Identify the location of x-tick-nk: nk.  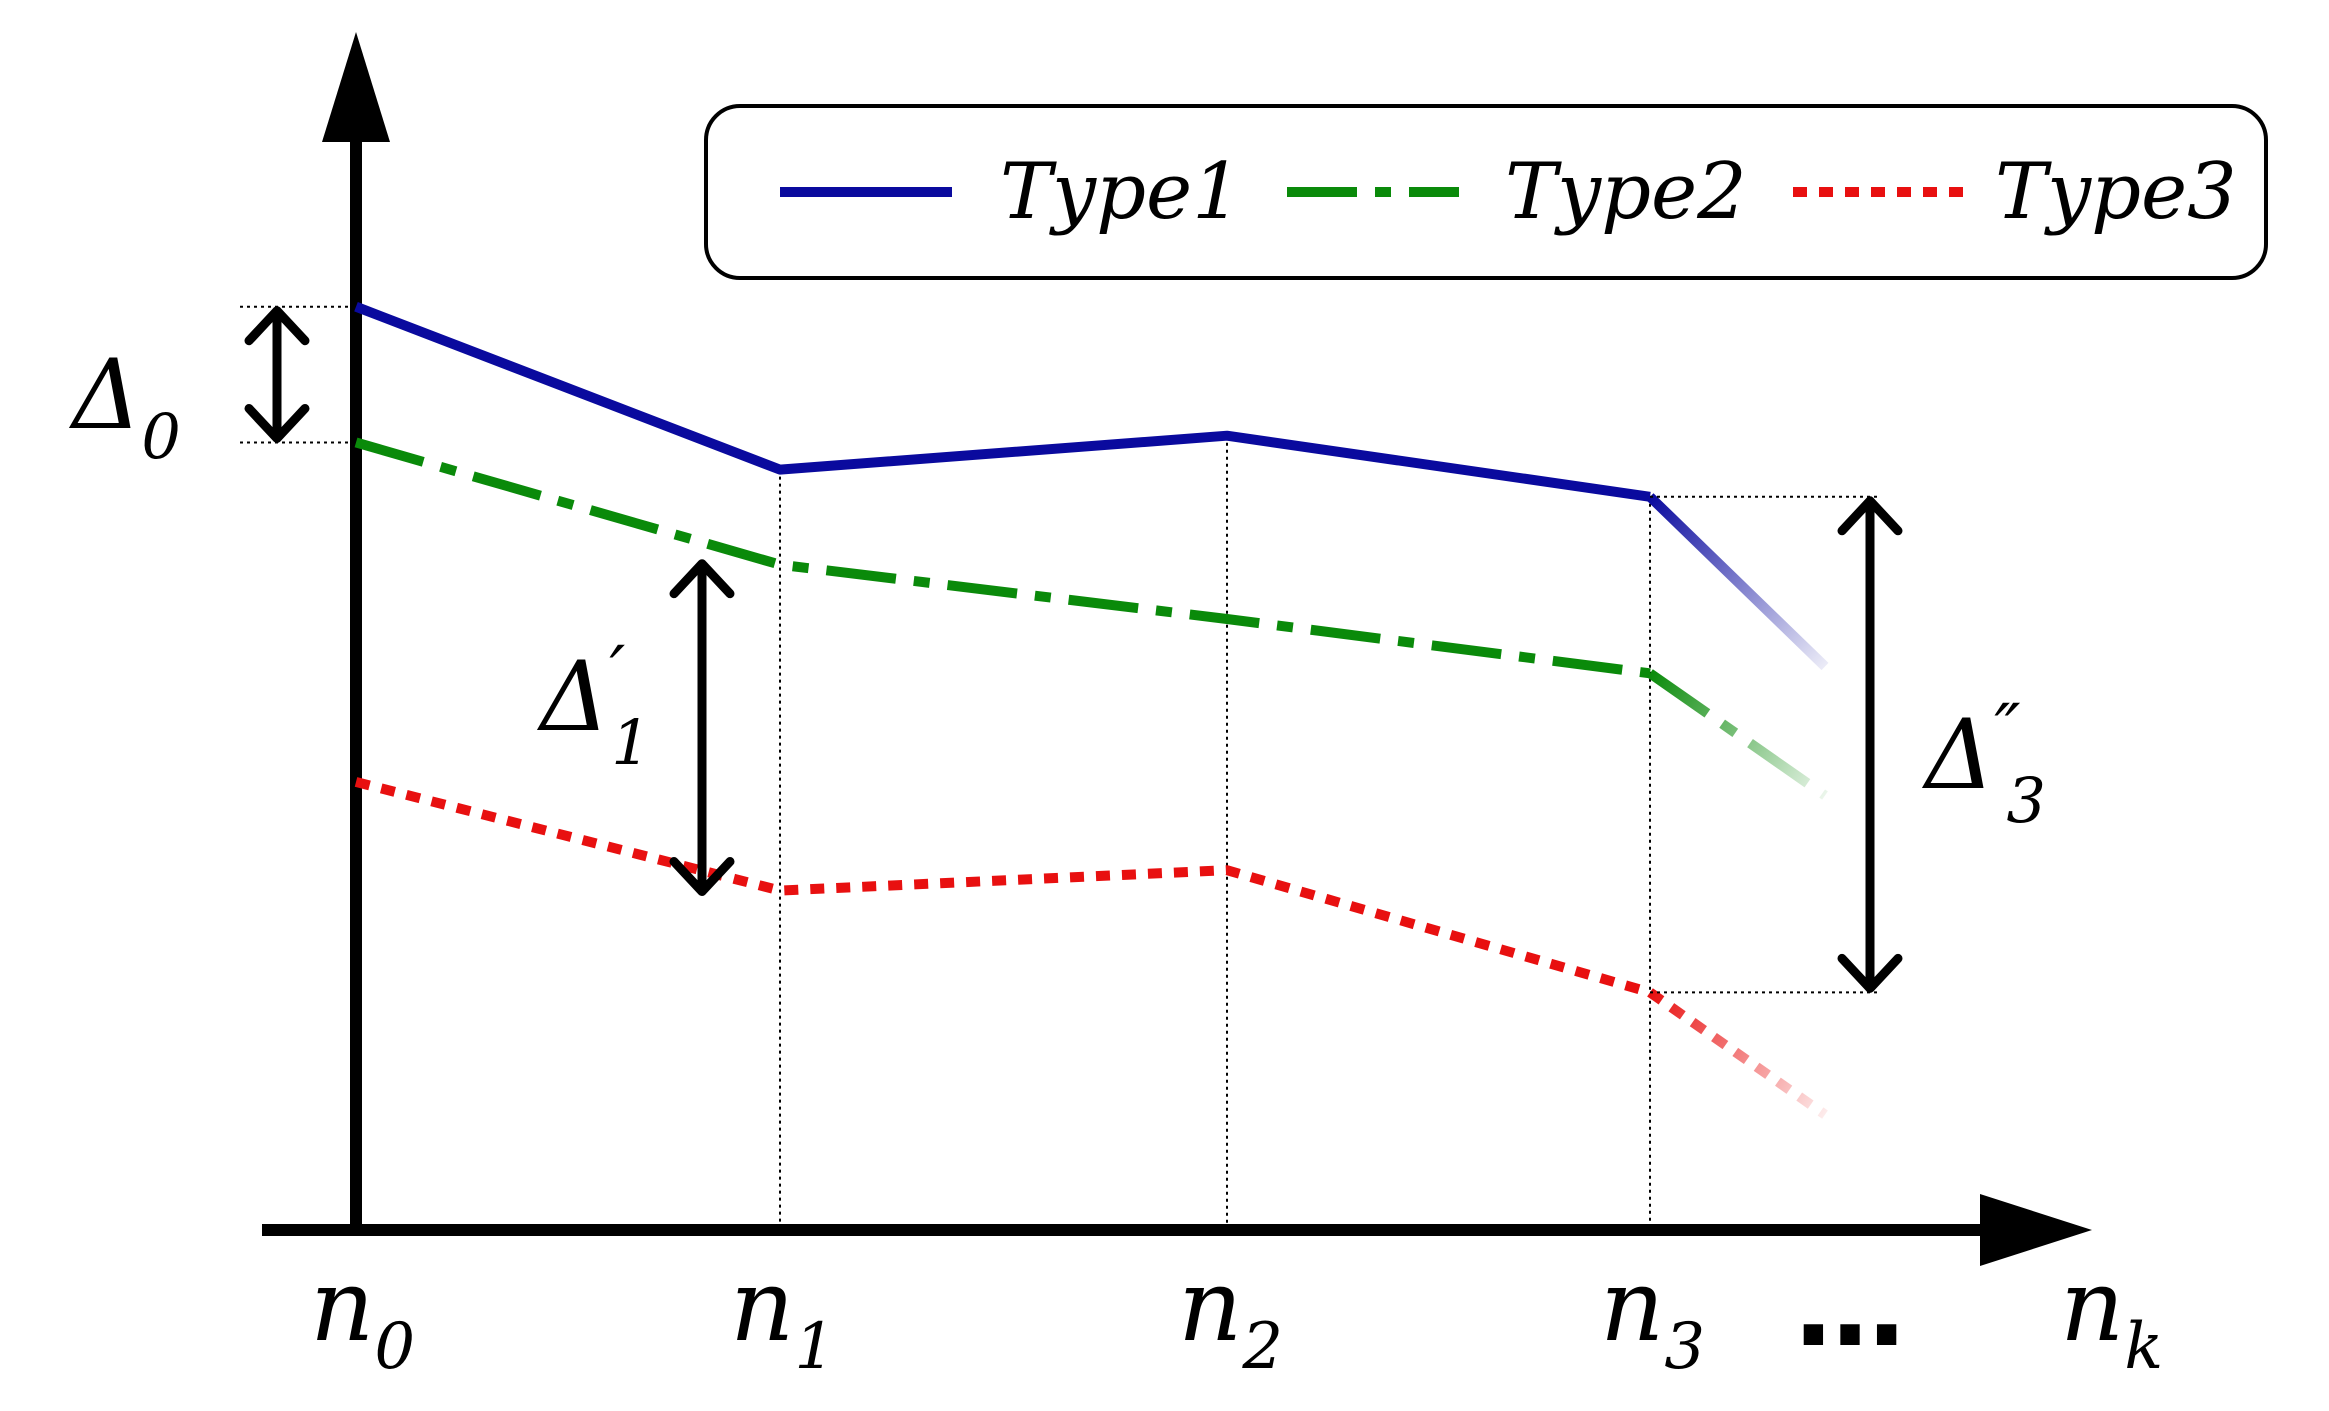
(2111, 1315).